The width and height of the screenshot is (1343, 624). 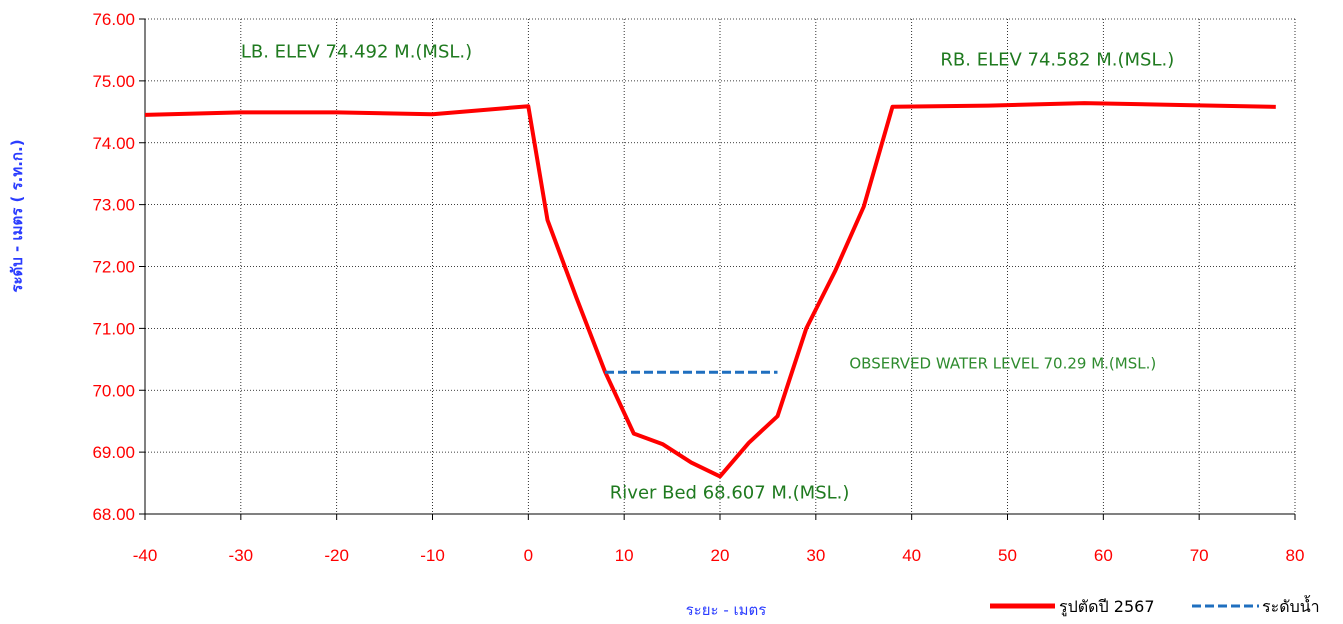 What do you see at coordinates (432, 555) in the screenshot?
I see `x-tick-label: -10` at bounding box center [432, 555].